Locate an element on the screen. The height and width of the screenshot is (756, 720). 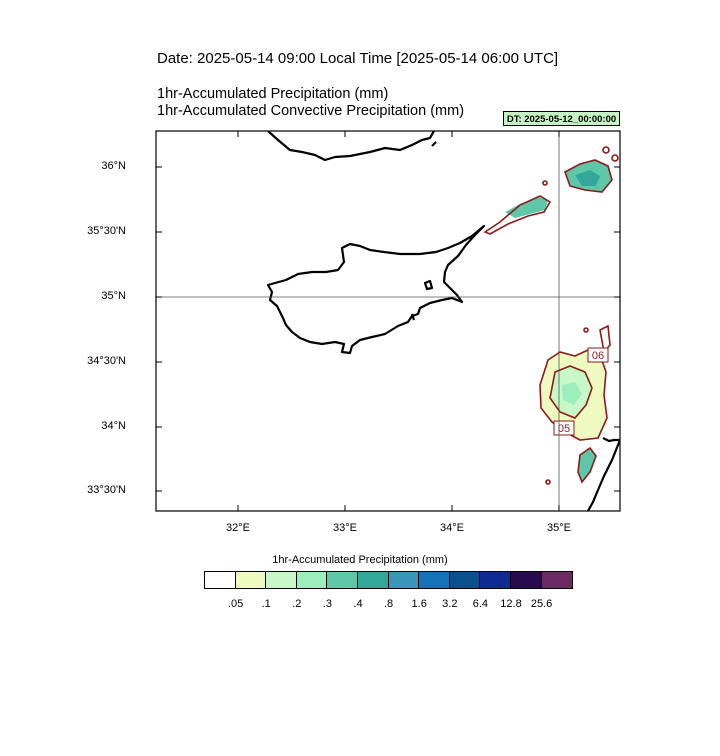
model-run-badge: DT: 2025-05-12_00:00:00 is located at coordinates (561, 118).